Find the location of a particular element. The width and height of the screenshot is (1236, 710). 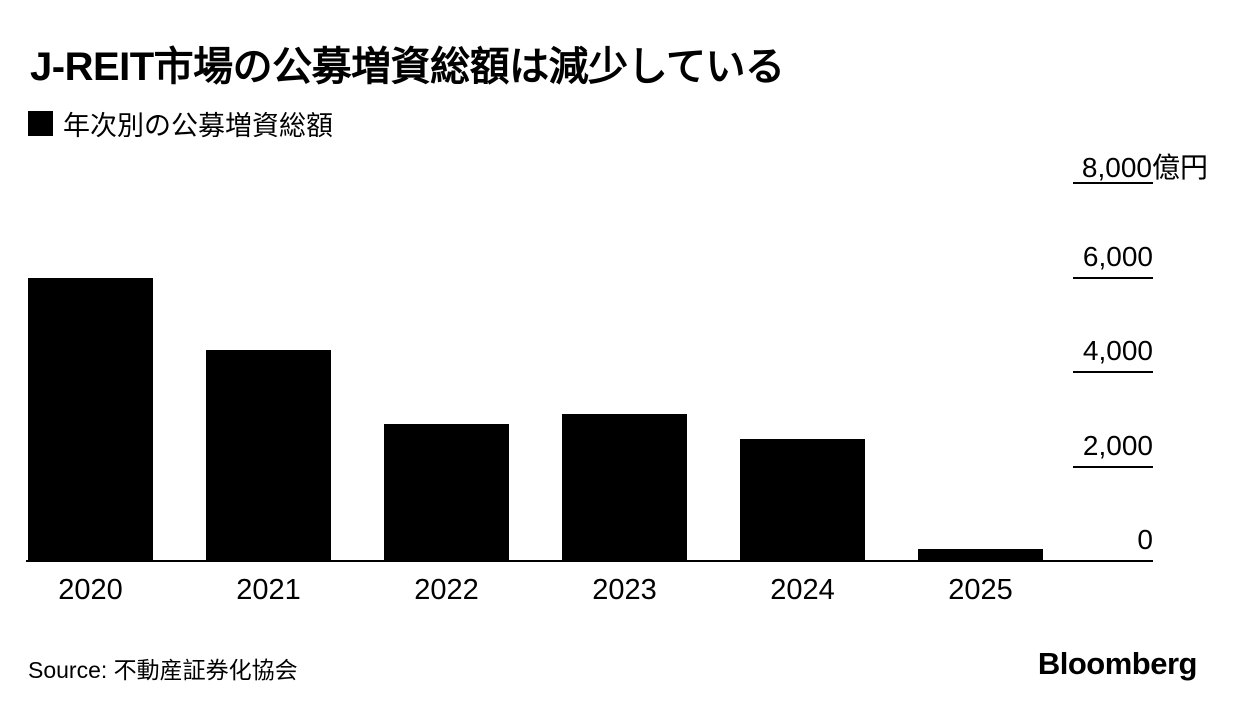

legend-series-label: 年次別の公募増資総額 is located at coordinates (198, 126).